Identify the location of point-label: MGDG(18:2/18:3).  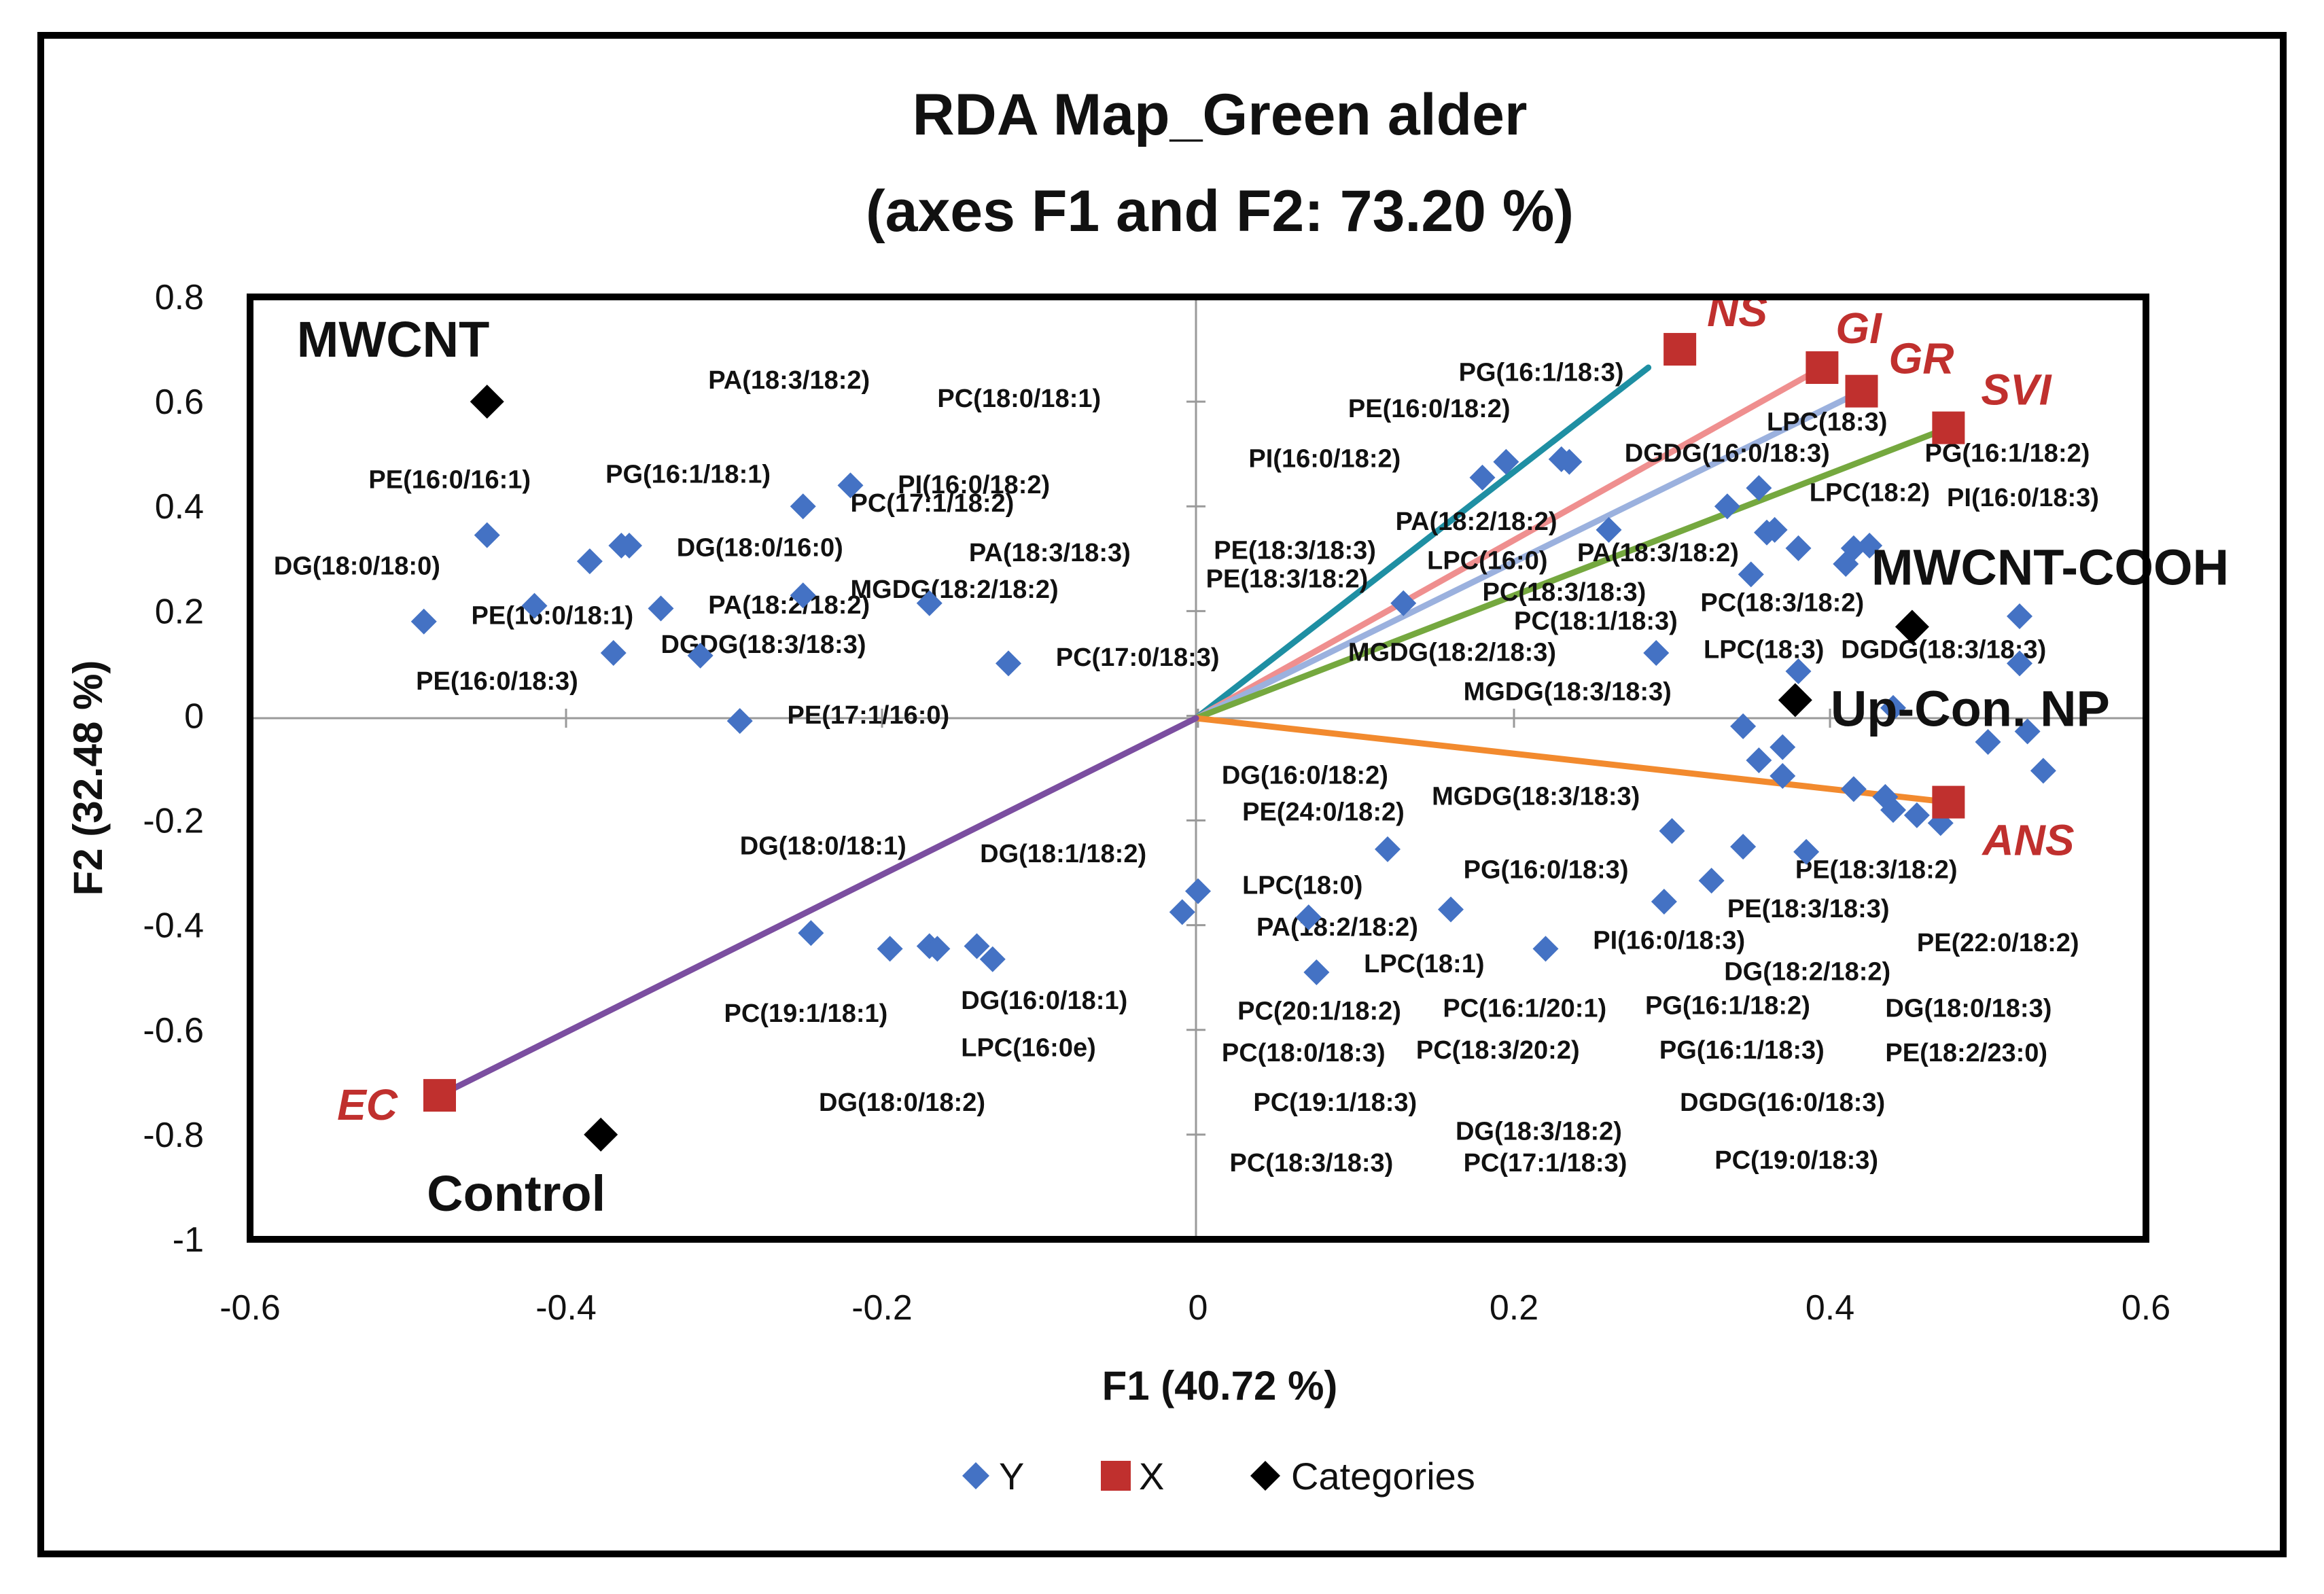
(1452, 653).